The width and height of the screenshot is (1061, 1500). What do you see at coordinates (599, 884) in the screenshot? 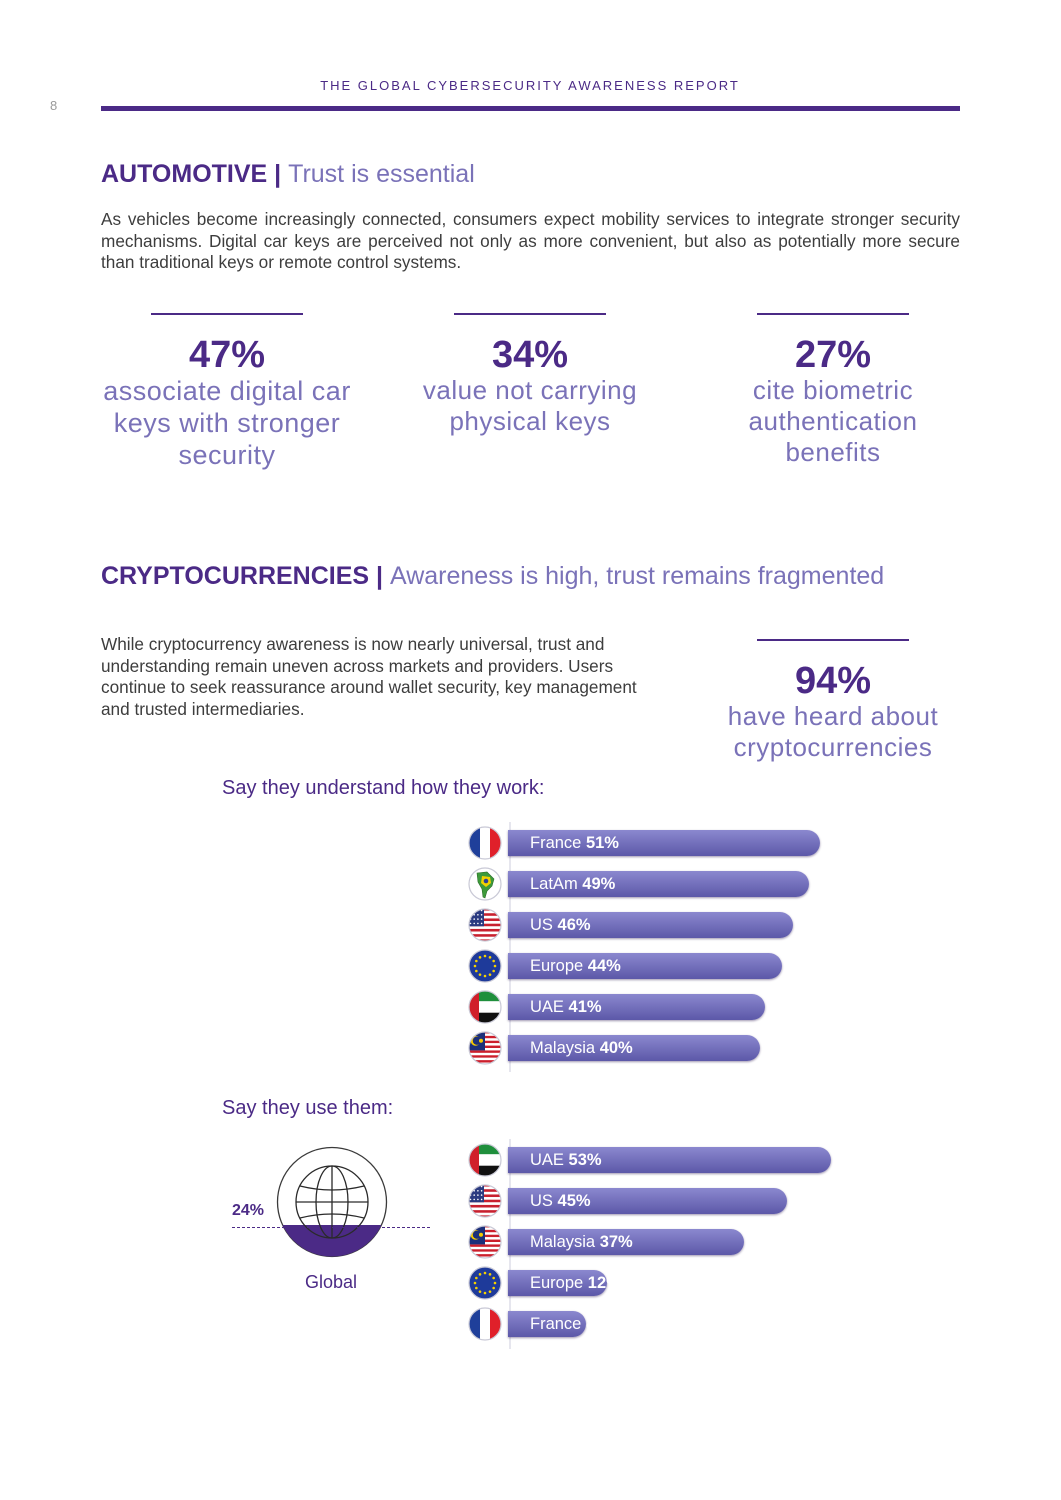
I see `bar-label-value: 49%` at bounding box center [599, 884].